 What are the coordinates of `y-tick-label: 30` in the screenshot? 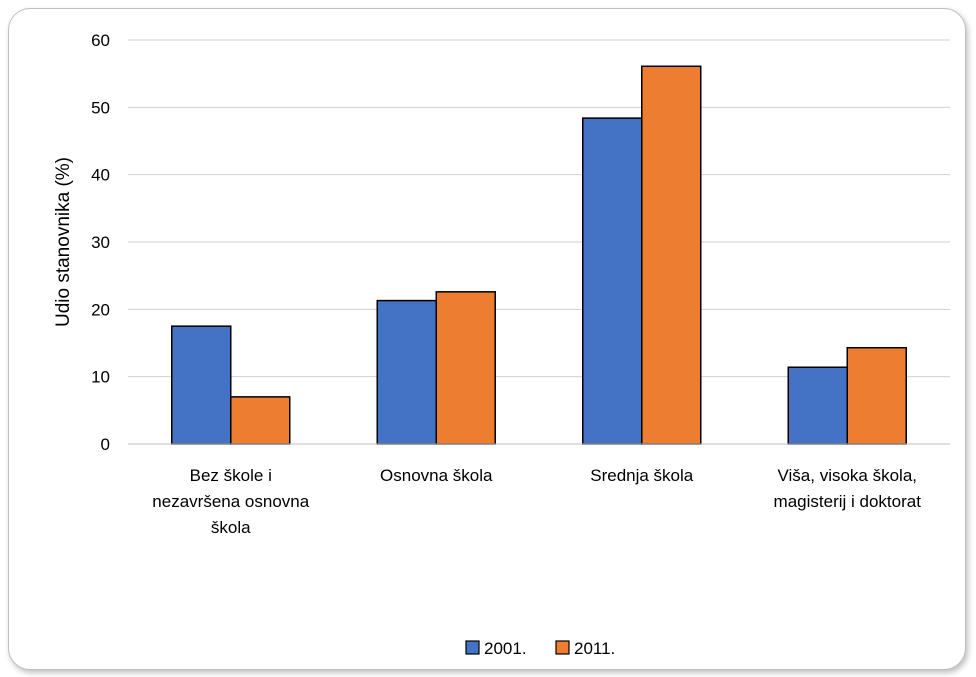 It's located at (100, 242).